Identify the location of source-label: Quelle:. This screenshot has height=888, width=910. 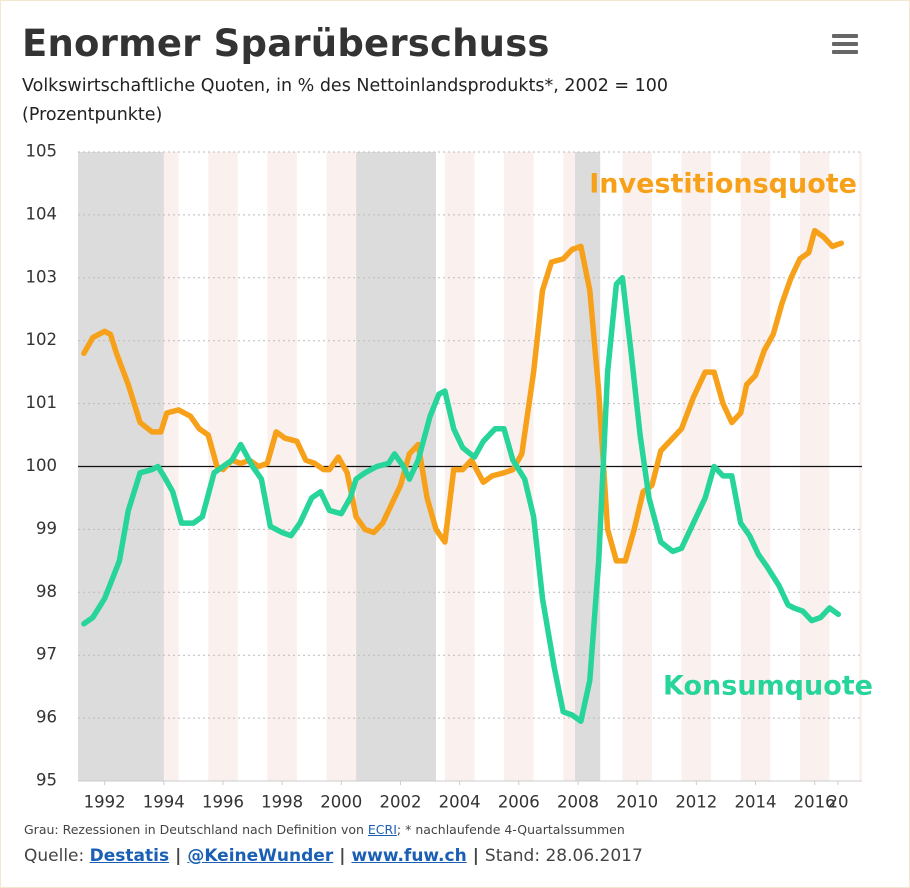
(54, 856).